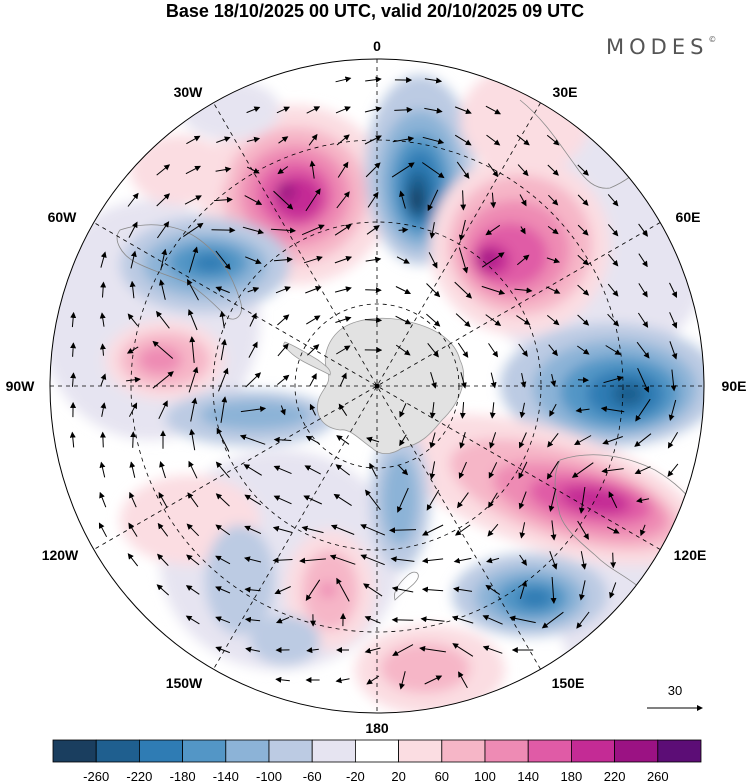 Image resolution: width=750 pixels, height=783 pixels. I want to click on brand-text: MODES, so click(657, 47).